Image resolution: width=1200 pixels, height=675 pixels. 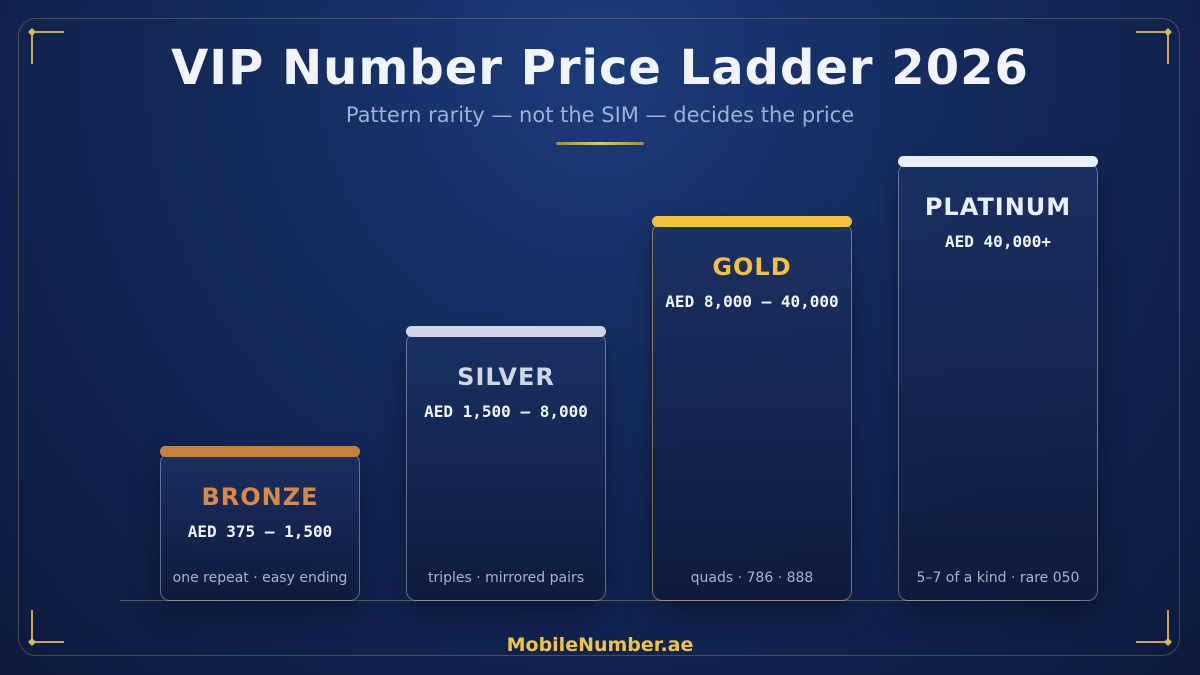 I want to click on tier-price: AED 8,000 – 40,000, so click(x=752, y=301).